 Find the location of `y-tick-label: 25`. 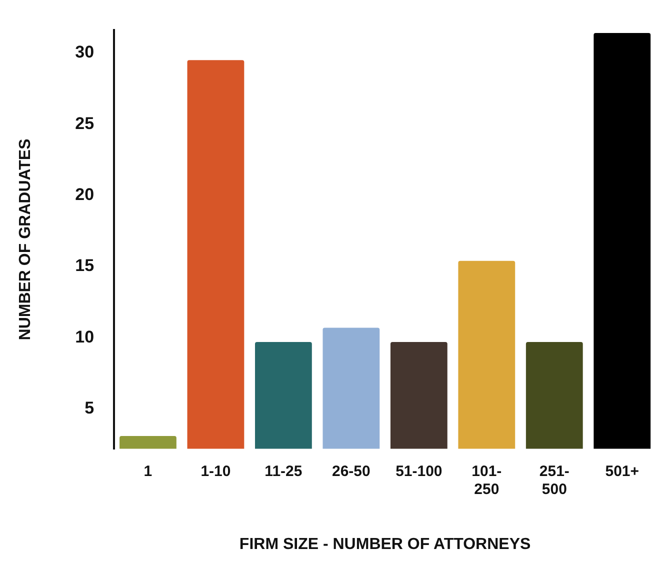

y-tick-label: 25 is located at coordinates (84, 123).